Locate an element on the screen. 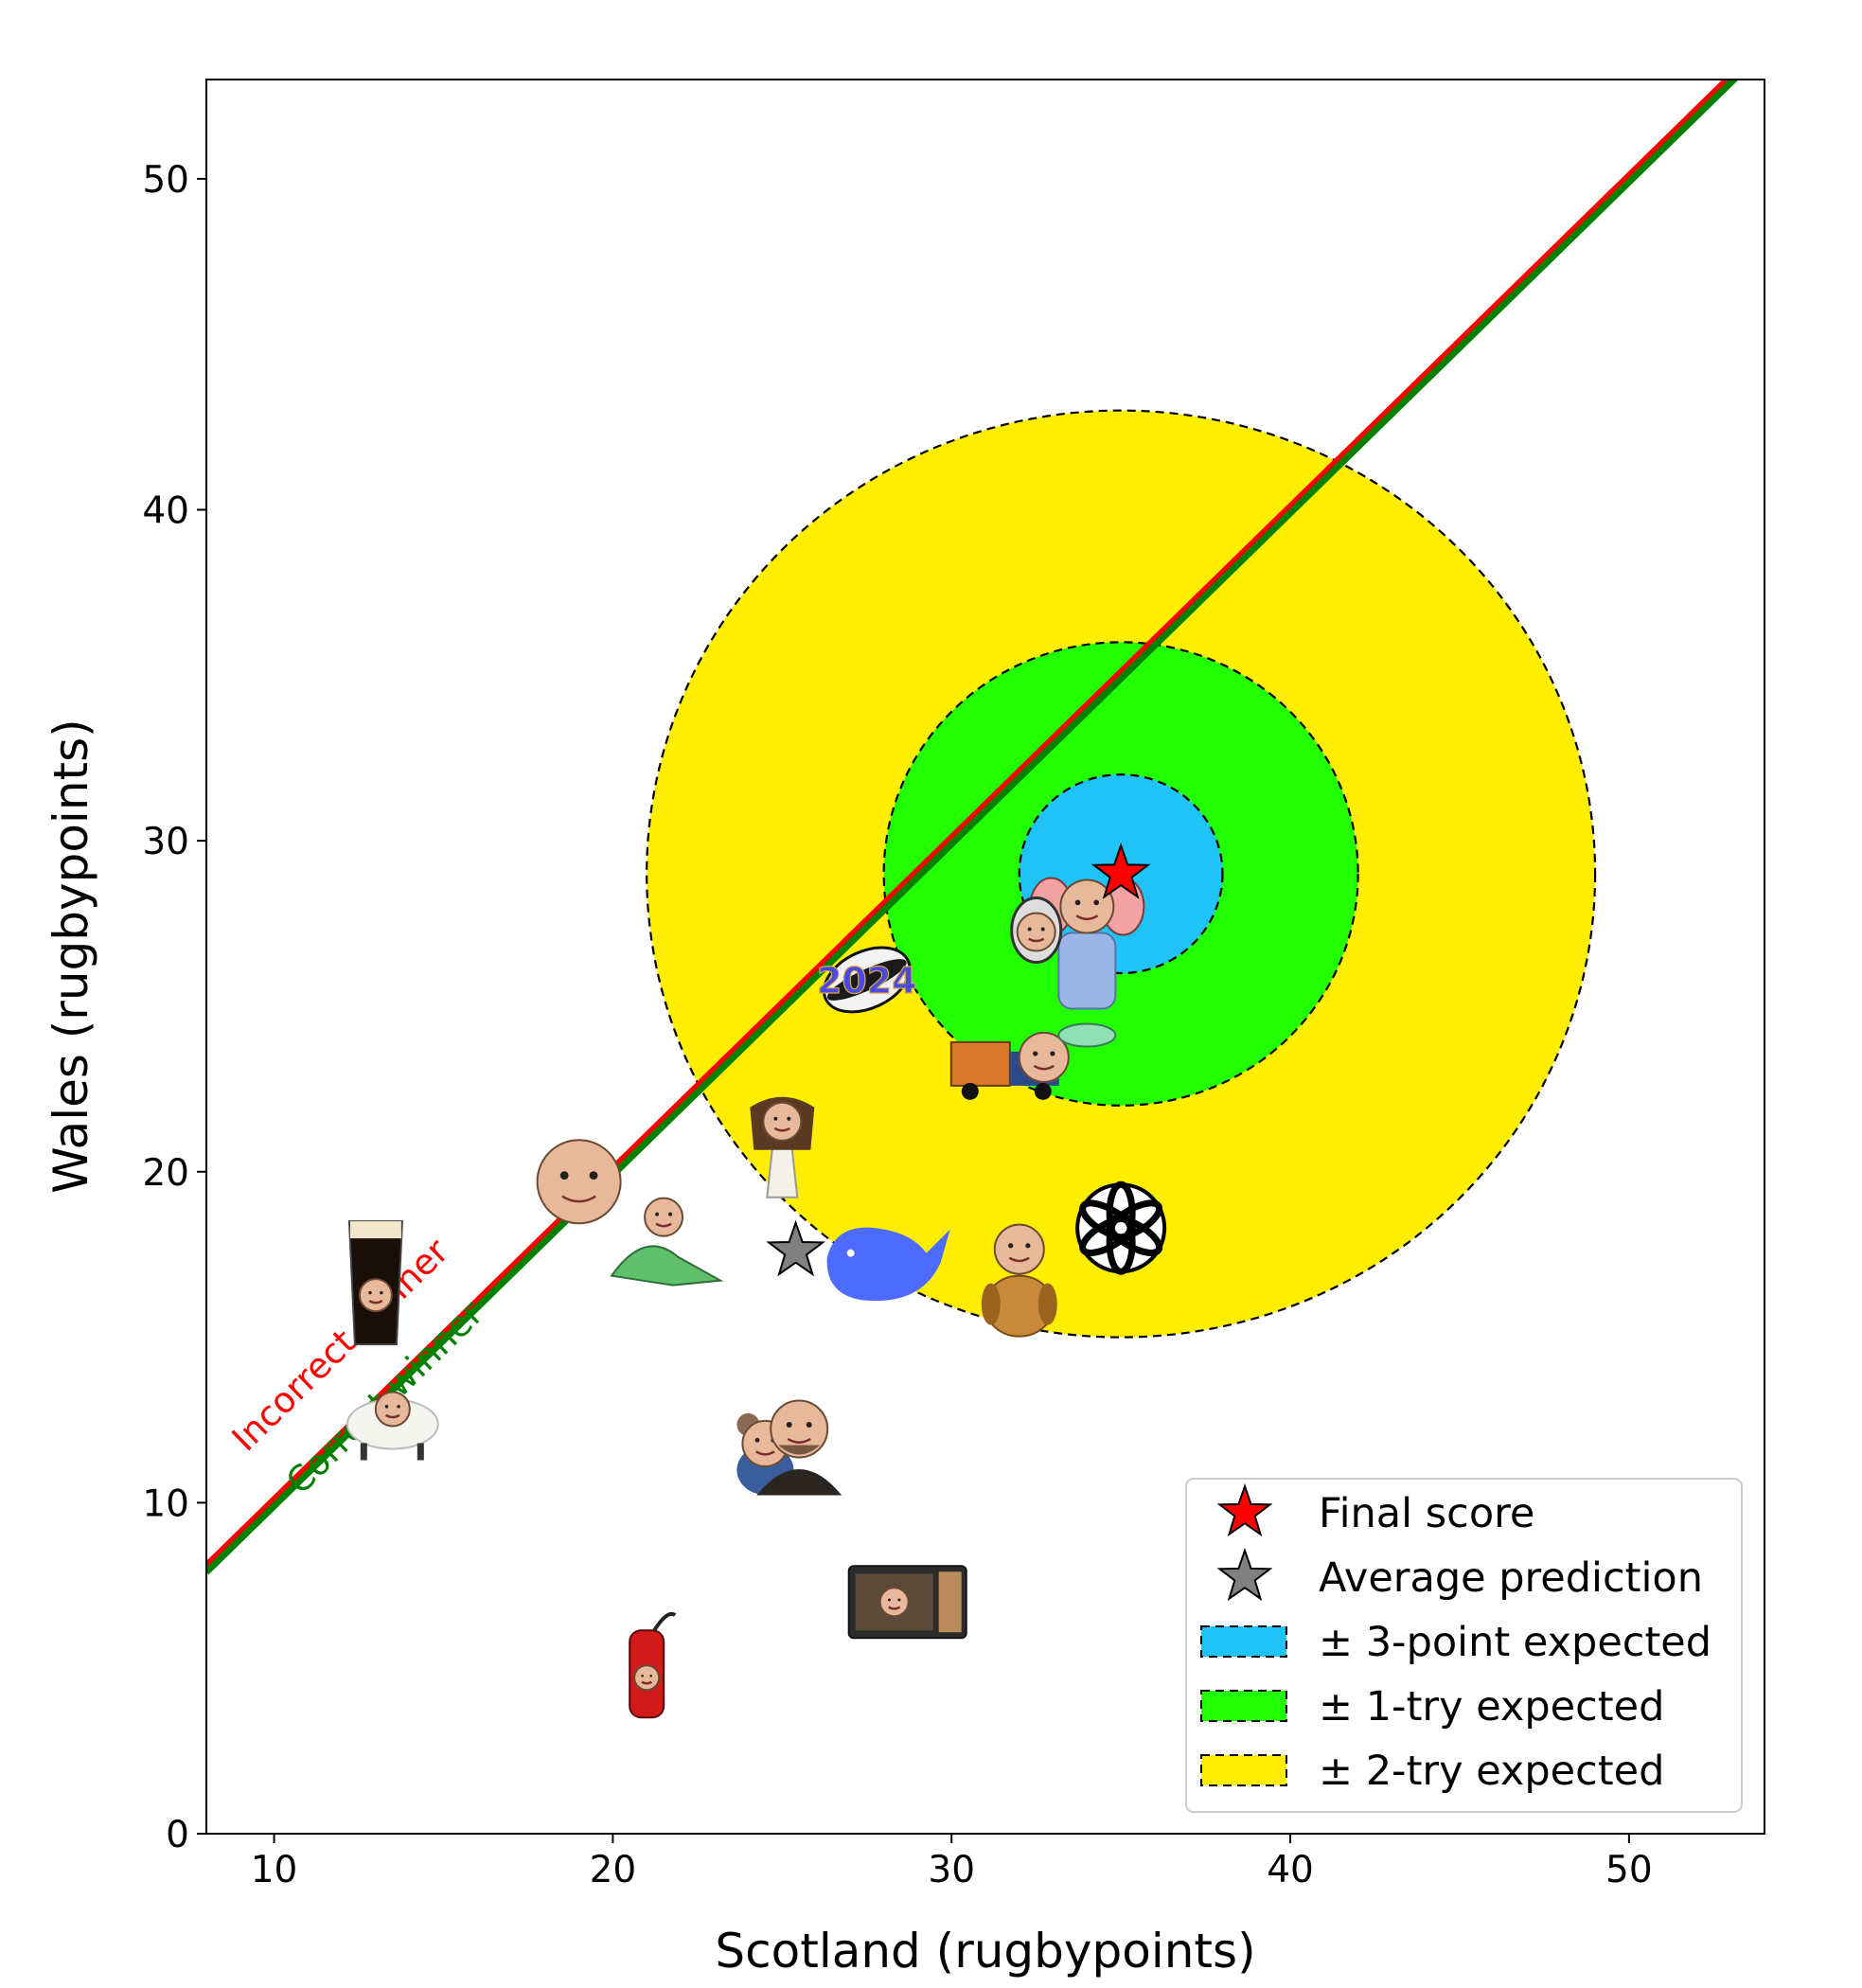 This screenshot has height=1988, width=1862. y-axis-title: Wales (rugbypoints) is located at coordinates (71, 956).